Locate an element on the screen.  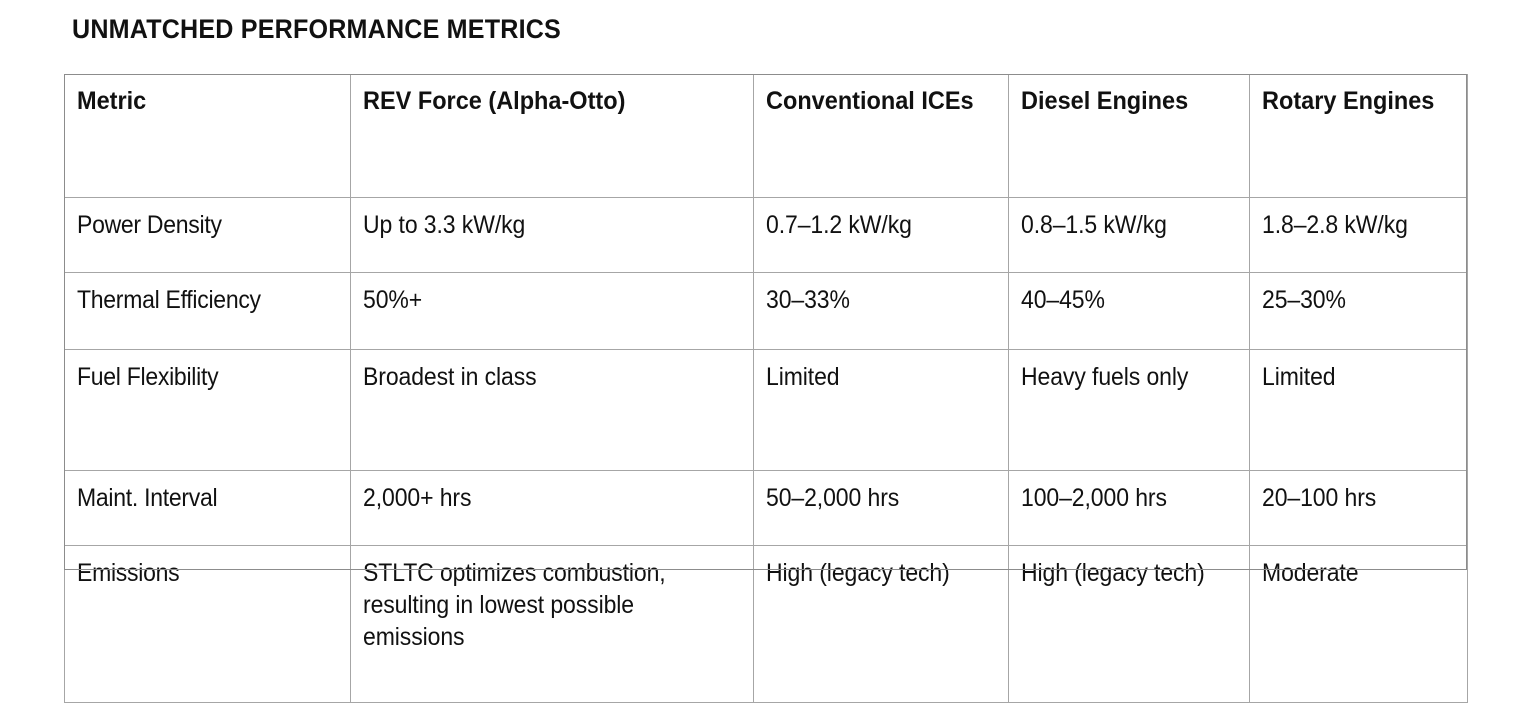
cell-metric: Emissions is located at coordinates (207, 624).